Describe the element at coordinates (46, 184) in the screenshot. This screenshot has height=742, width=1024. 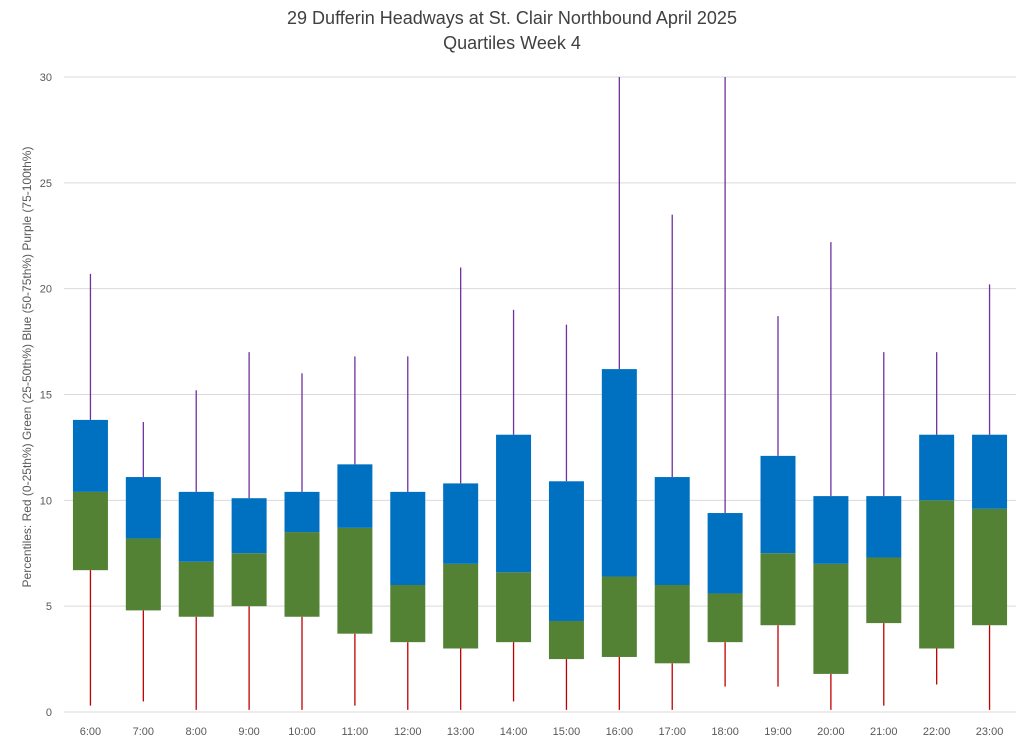
I see `y-tick-label: 25` at that location.